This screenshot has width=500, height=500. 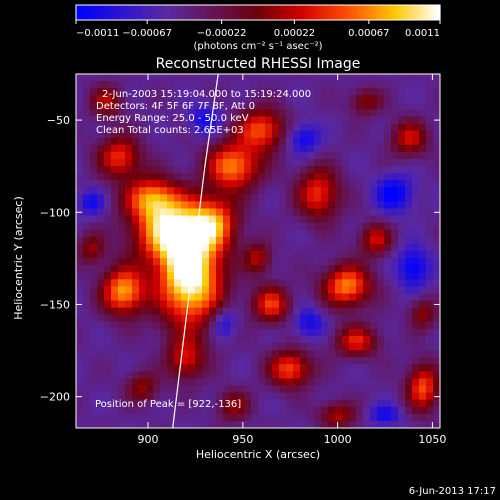 What do you see at coordinates (147, 33) in the screenshot?
I see `colorbar-tick-label: −0.00067` at bounding box center [147, 33].